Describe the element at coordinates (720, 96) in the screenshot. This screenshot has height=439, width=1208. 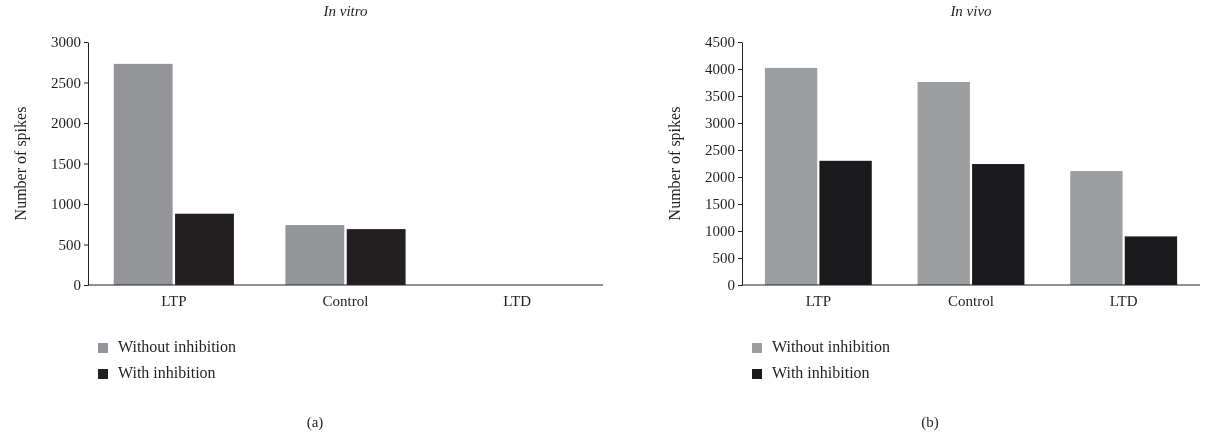
I see `y-tick-label: 3500` at that location.